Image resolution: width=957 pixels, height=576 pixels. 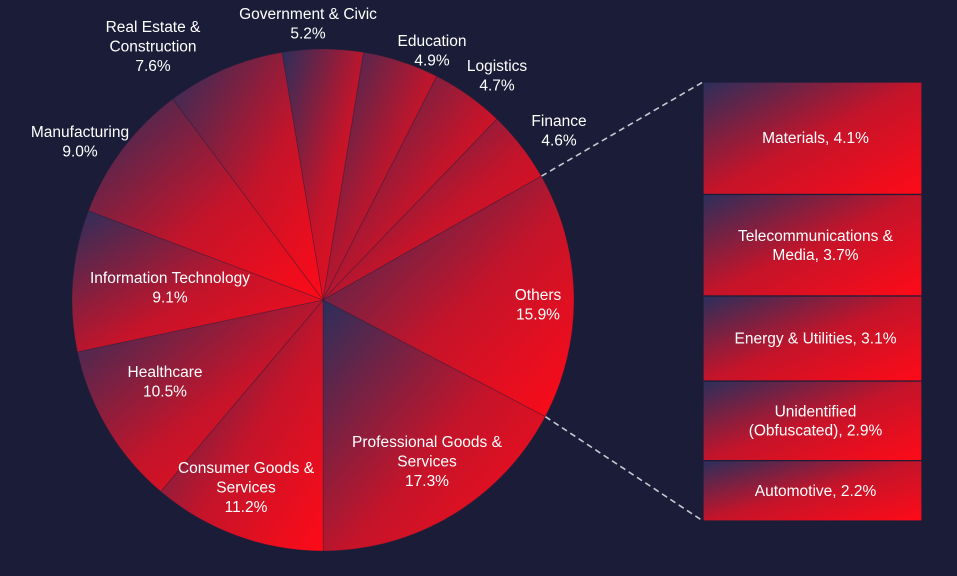 I want to click on pie-slice-professional-goods-and-services, so click(x=434, y=425).